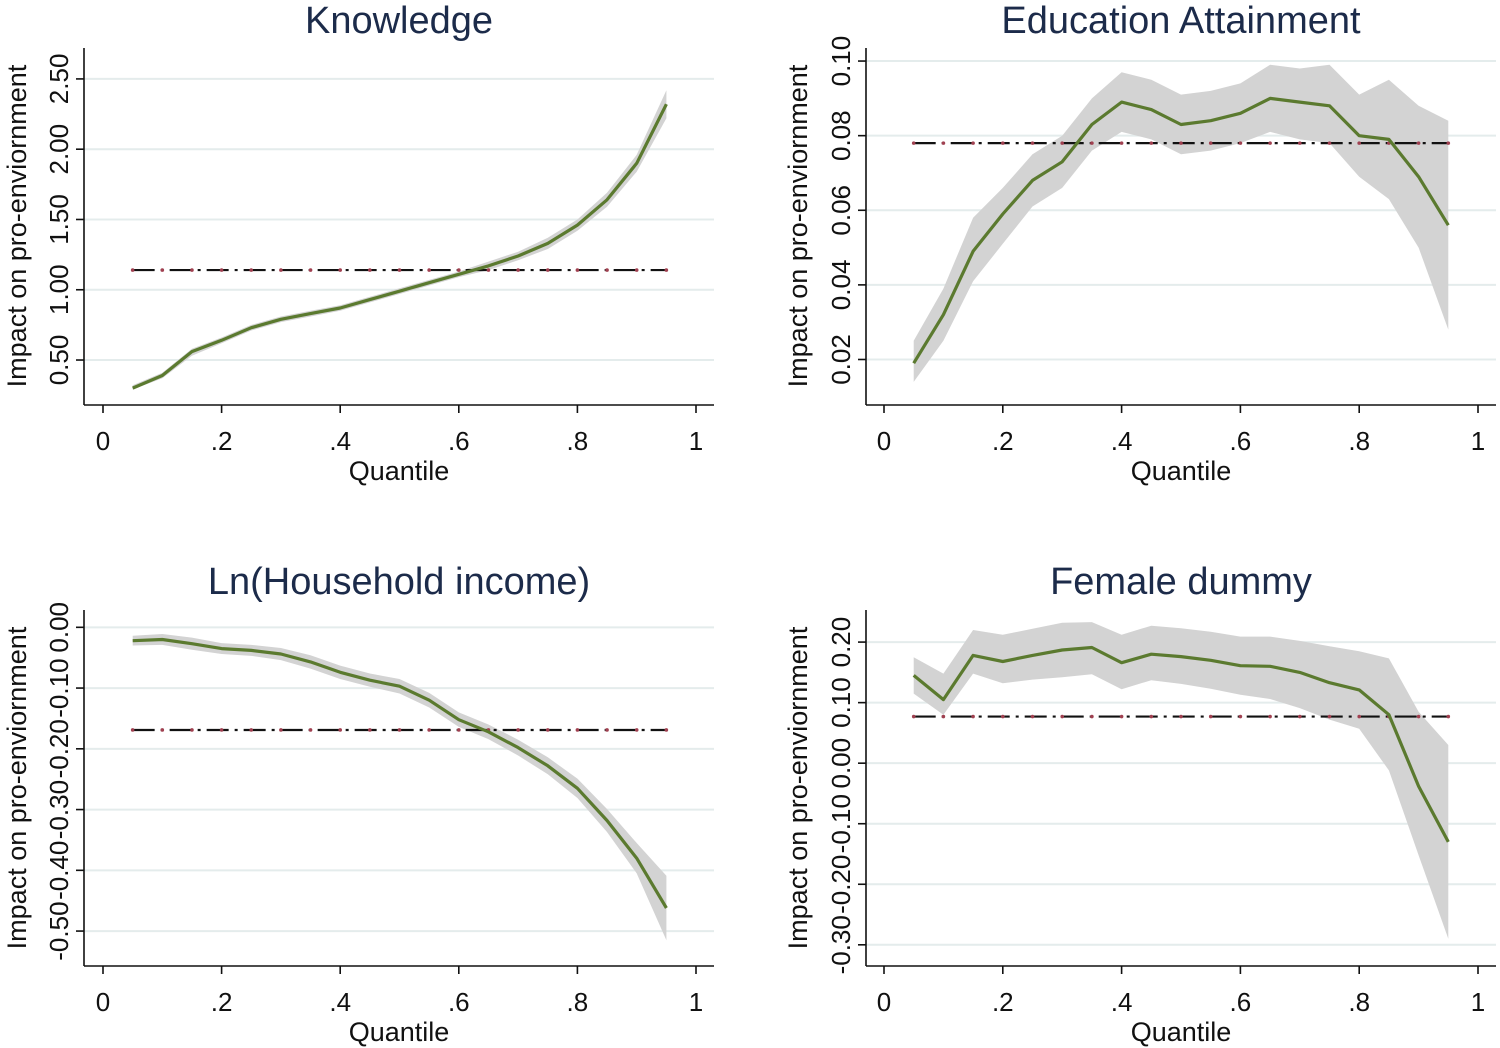 Image resolution: width=1500 pixels, height=1048 pixels. What do you see at coordinates (841, 135) in the screenshot?
I see `y-tick-label: 0.08` at bounding box center [841, 135].